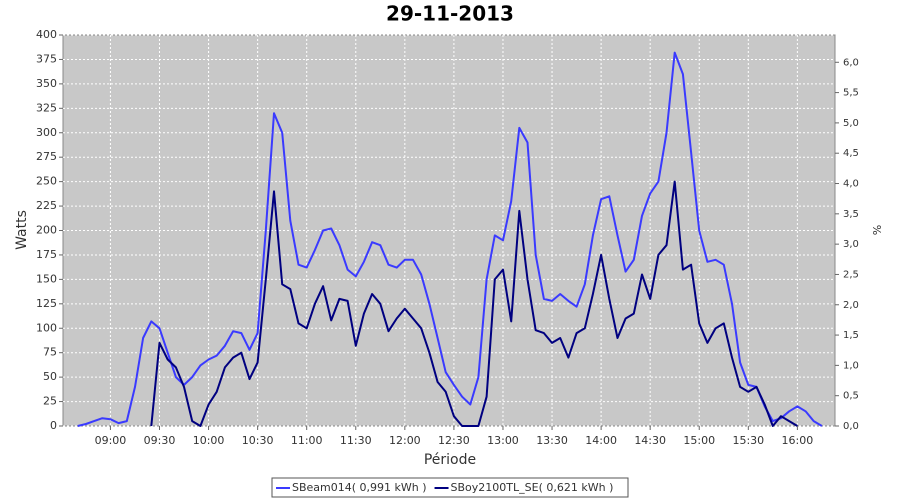 The width and height of the screenshot is (900, 500). I want to click on x-tick-label: 10:30, so click(258, 440).